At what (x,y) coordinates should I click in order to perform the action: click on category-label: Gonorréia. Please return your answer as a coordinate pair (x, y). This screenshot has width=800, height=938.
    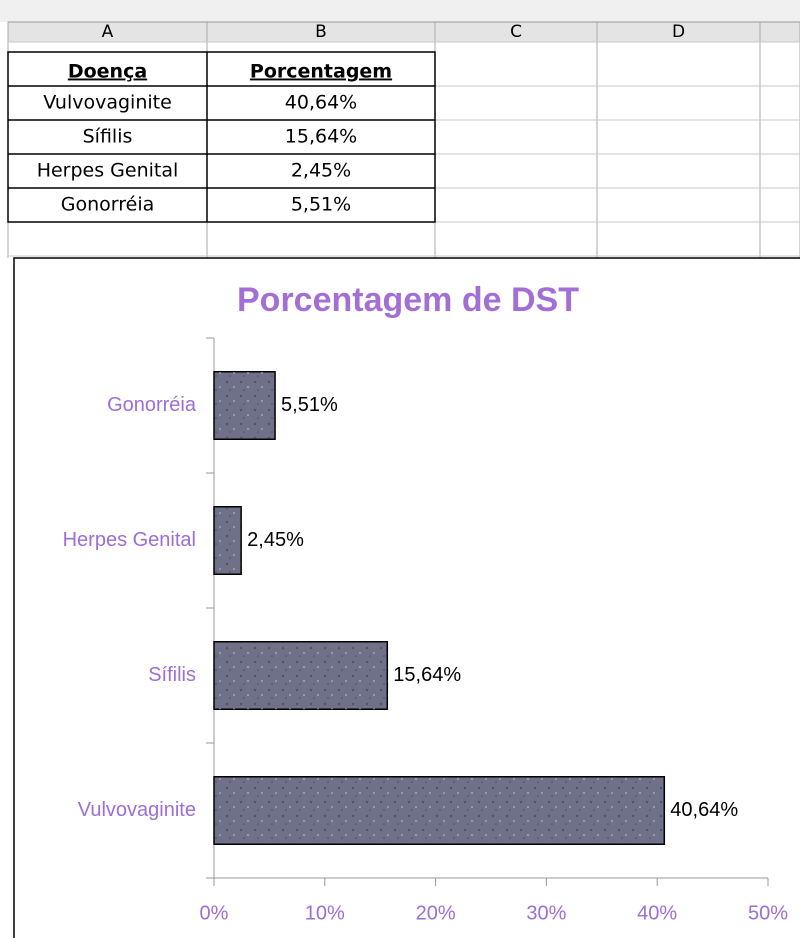
    Looking at the image, I should click on (152, 405).